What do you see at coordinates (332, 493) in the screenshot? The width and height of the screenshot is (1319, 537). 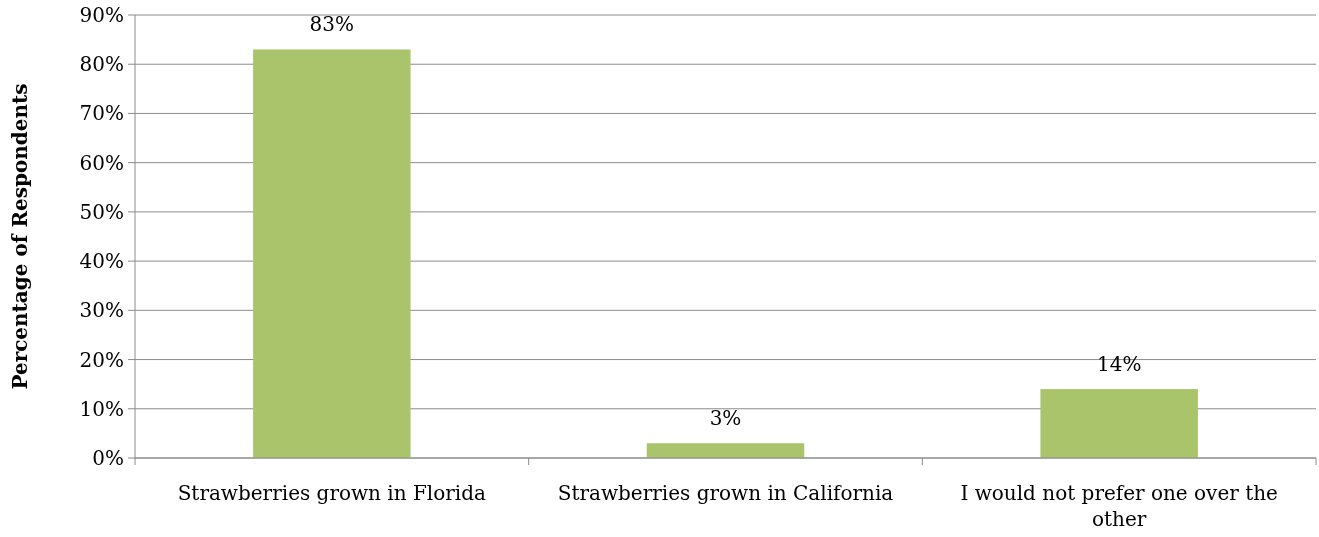 I see `x-tick-label: Strawberries grown in Florida` at bounding box center [332, 493].